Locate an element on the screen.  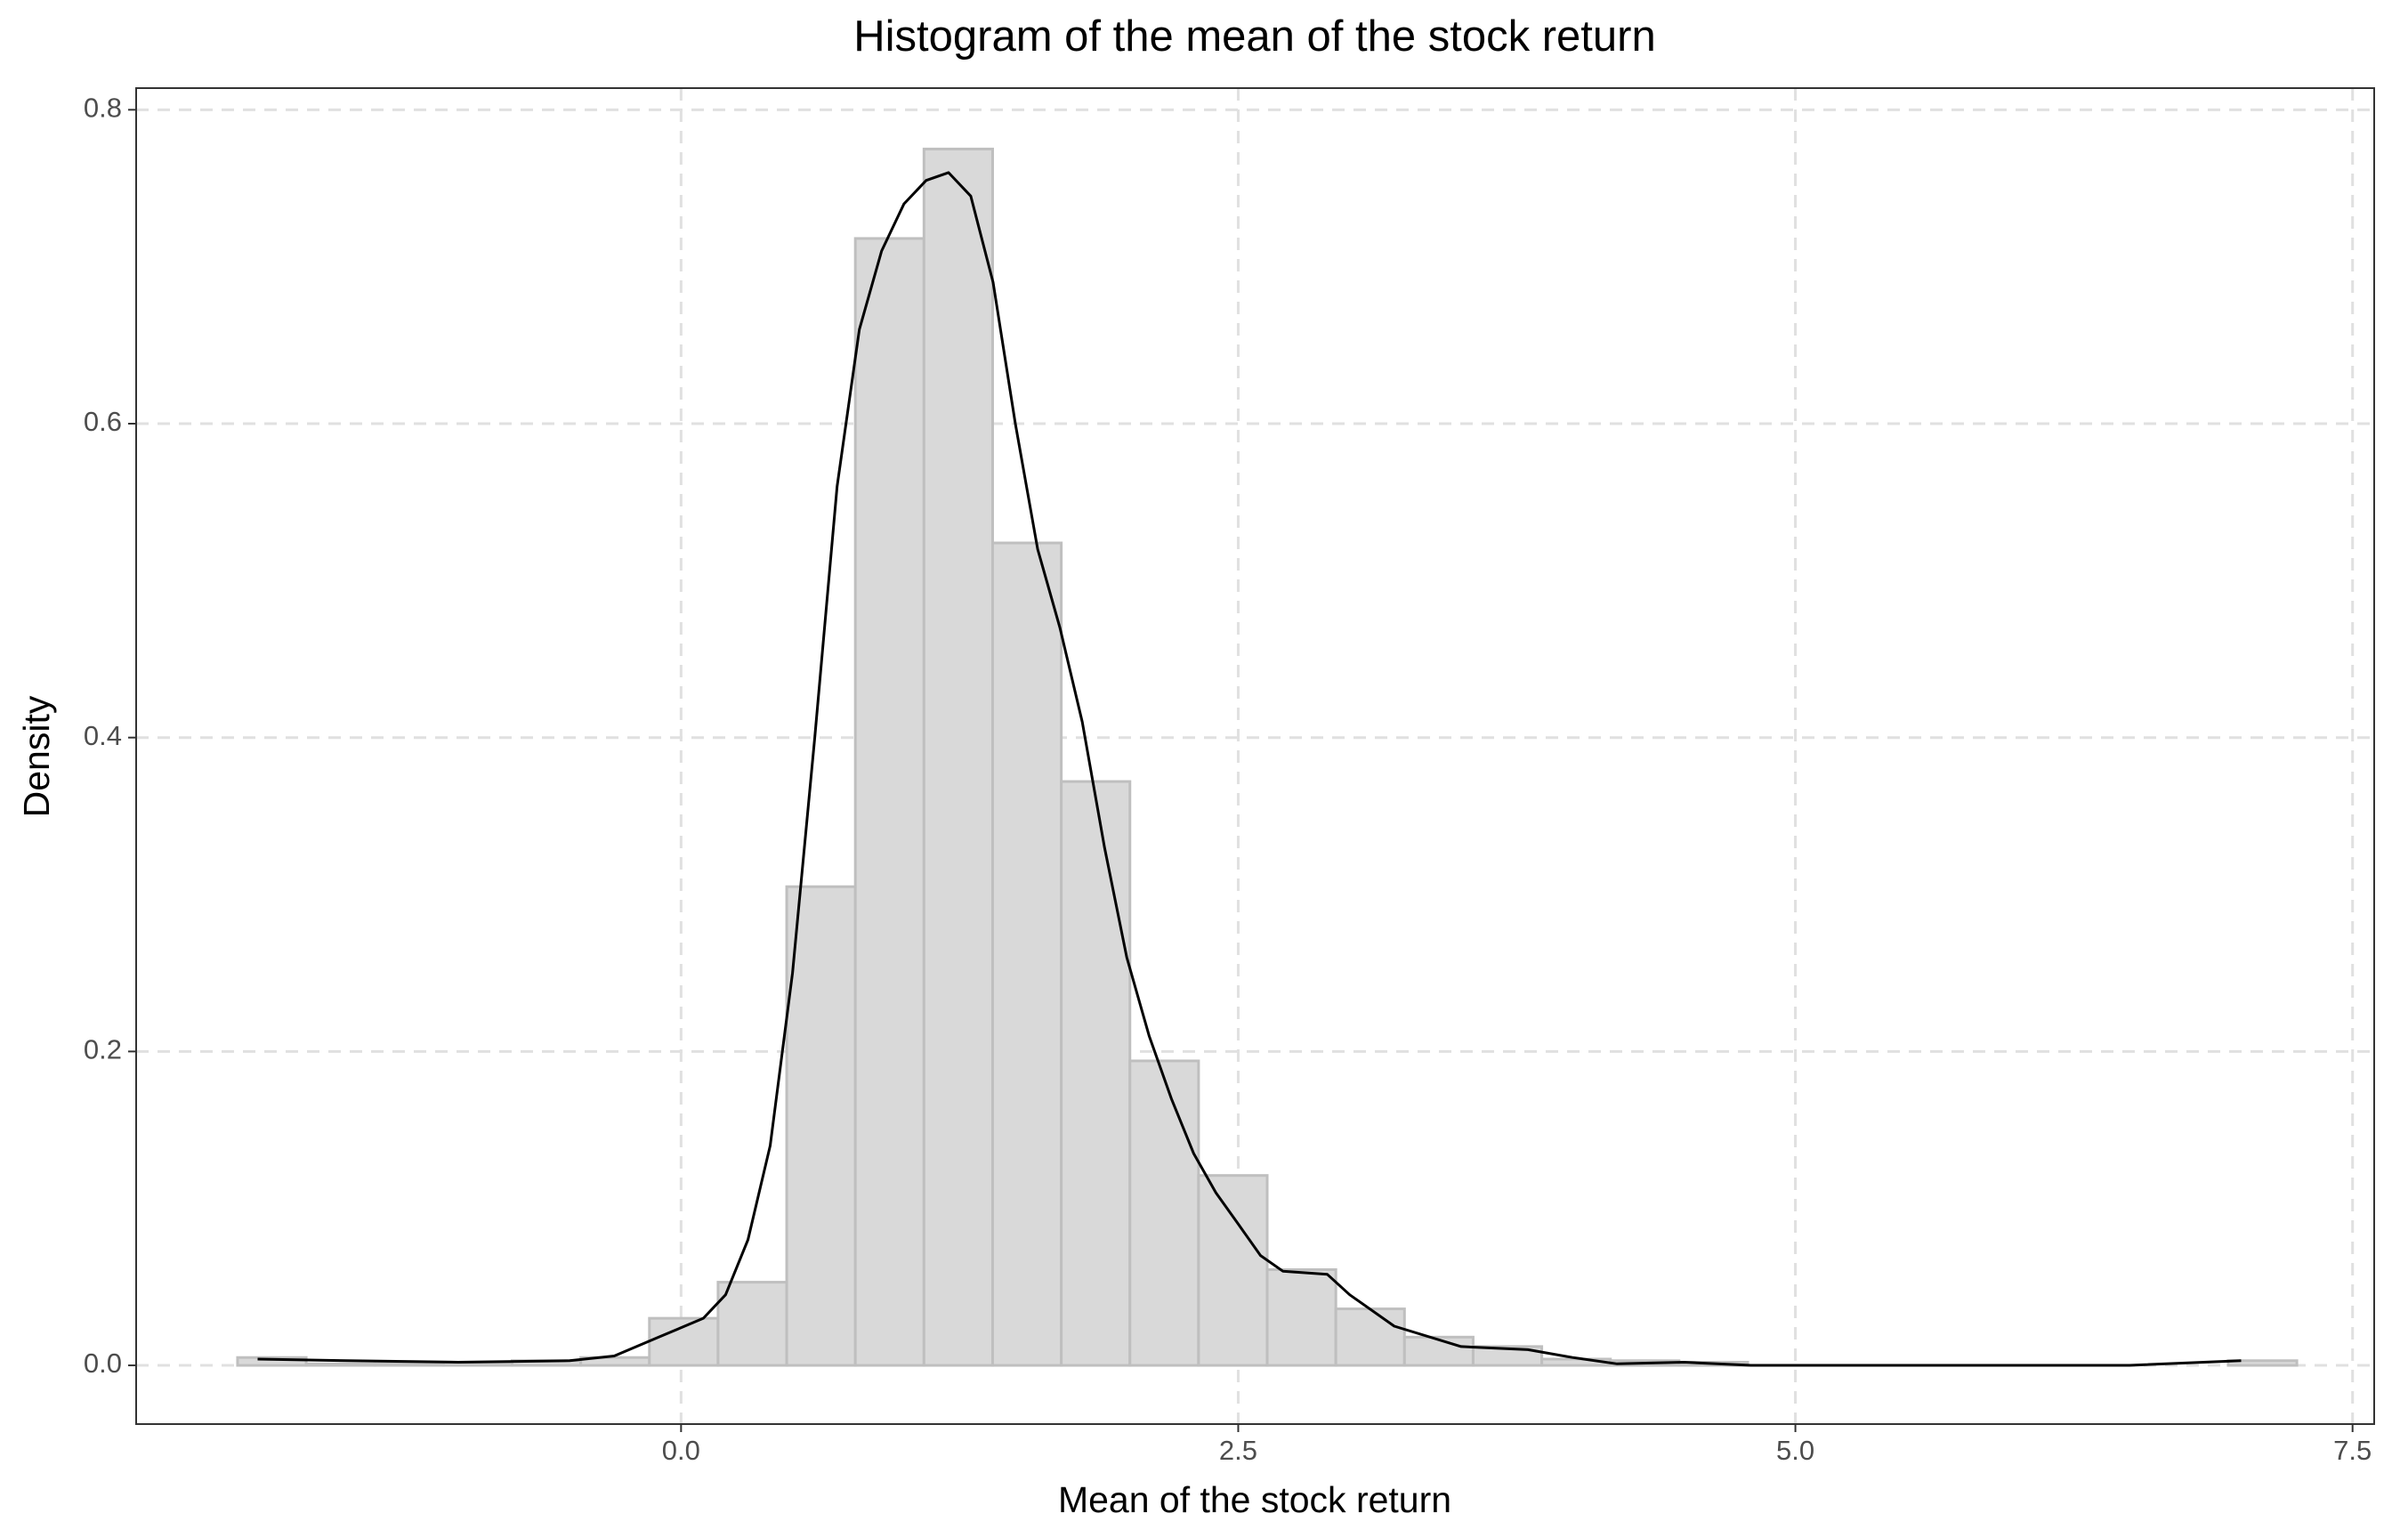
y-tick-label: 0.2 is located at coordinates (103, 1049).